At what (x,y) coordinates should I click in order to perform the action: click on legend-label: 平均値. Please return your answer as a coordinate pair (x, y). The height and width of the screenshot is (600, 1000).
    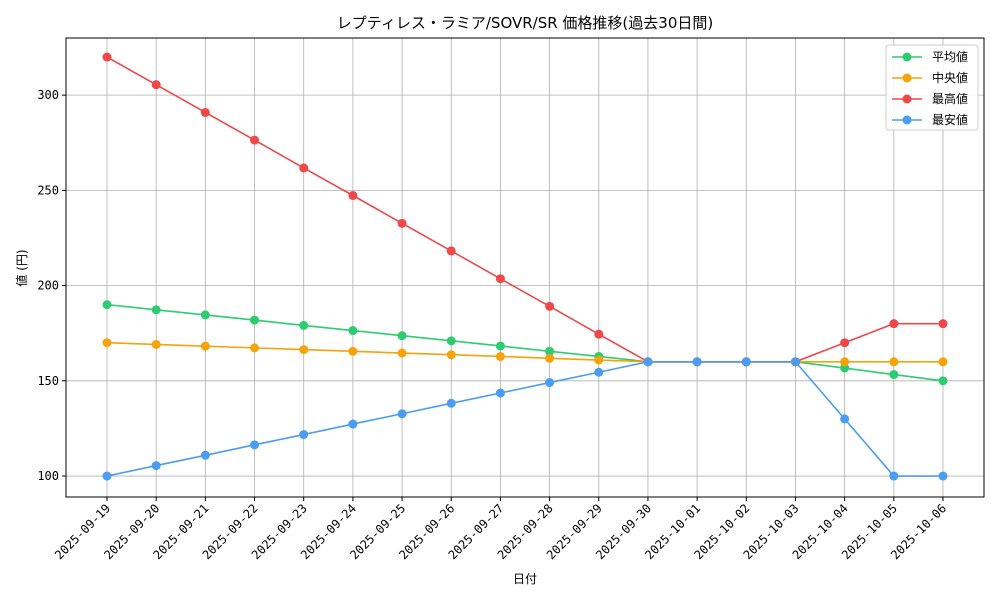
    Looking at the image, I should click on (950, 56).